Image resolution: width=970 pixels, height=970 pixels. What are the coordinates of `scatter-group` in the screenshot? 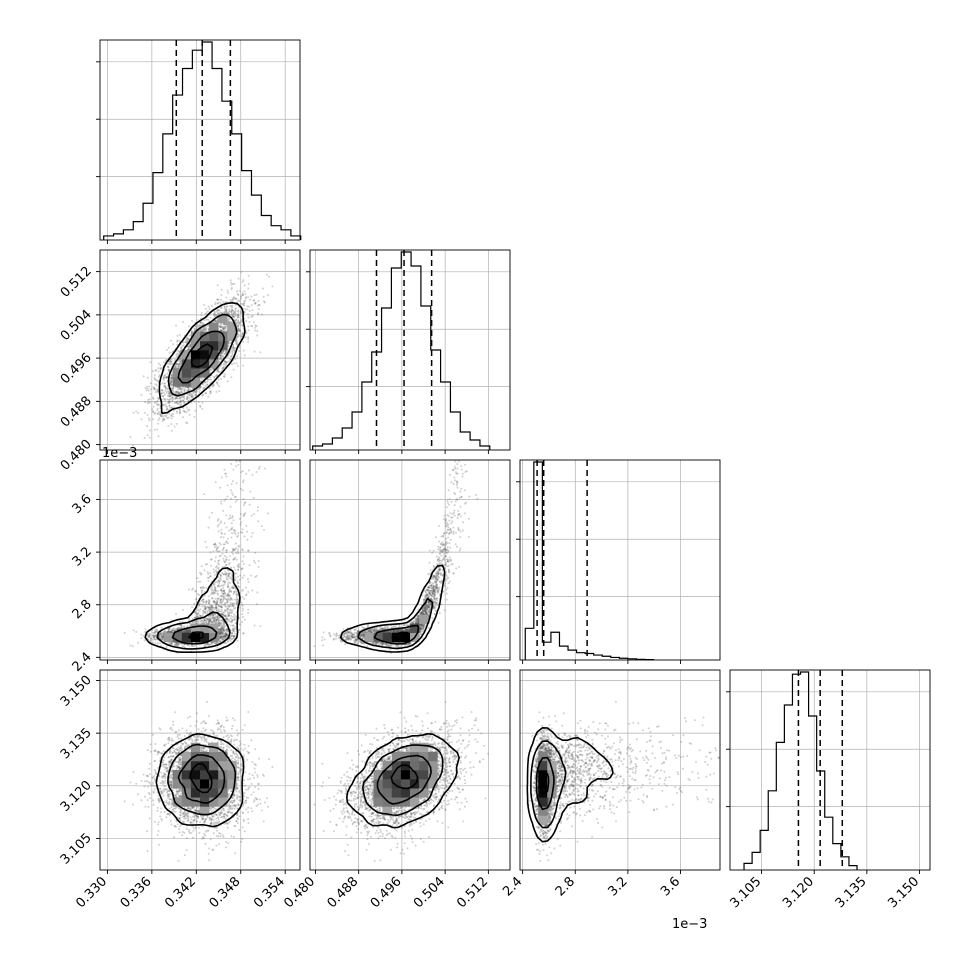 It's located at (201, 359).